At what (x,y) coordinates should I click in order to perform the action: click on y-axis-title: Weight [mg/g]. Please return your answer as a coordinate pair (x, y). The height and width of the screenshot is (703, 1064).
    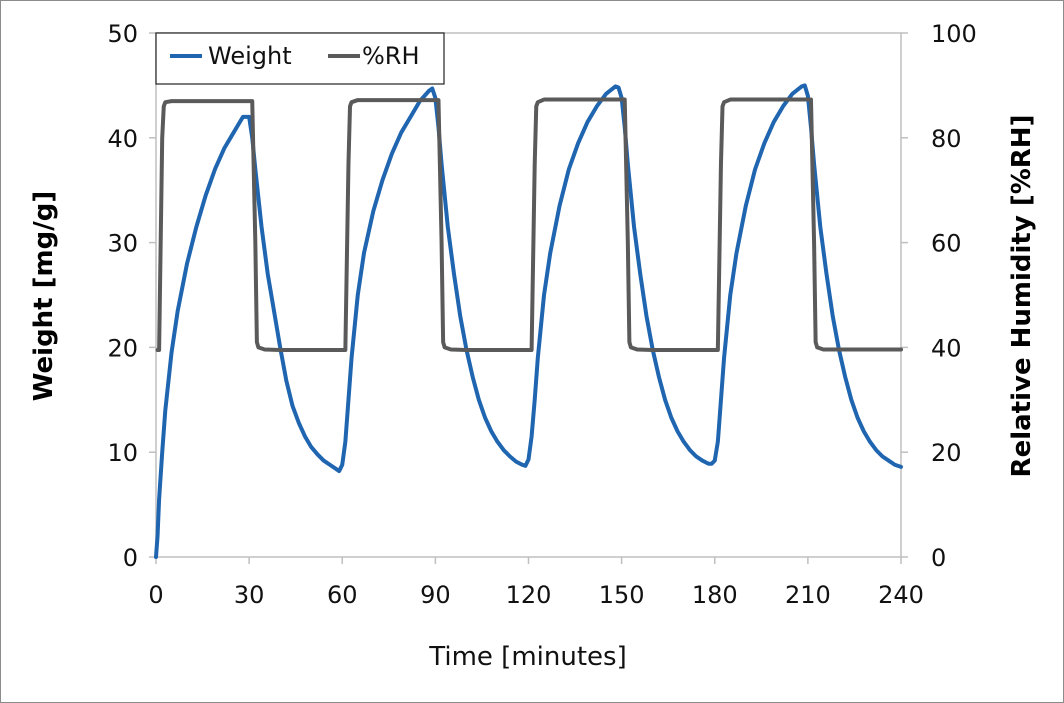
    Looking at the image, I should click on (44, 296).